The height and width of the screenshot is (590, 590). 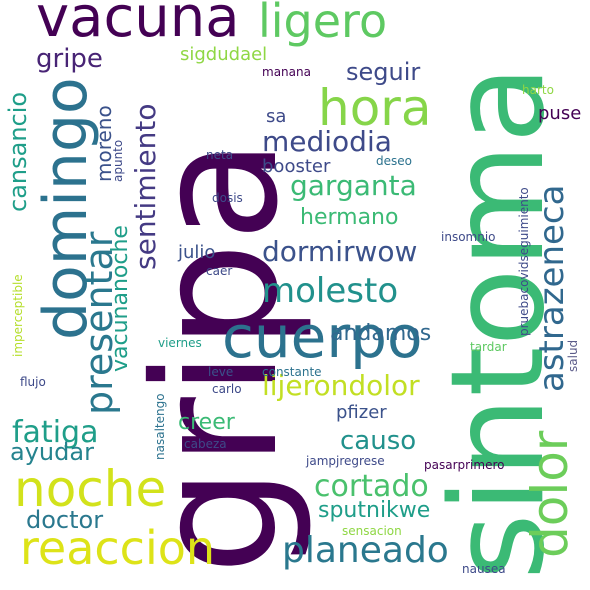 I want to click on word-molesto: molesto, so click(x=330, y=291).